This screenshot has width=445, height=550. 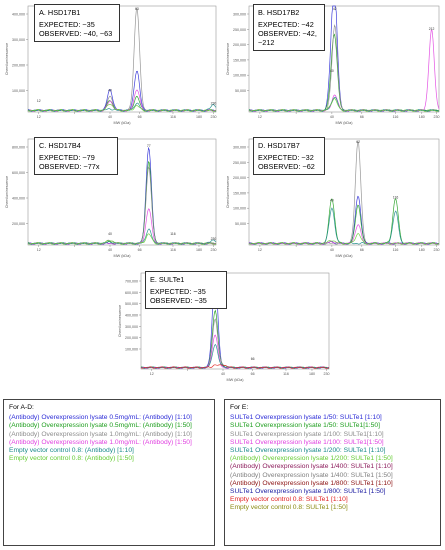 I want to click on legend-e-item-1: SULTe1 Overexpression lysate 1/50, so click(x=305, y=426).